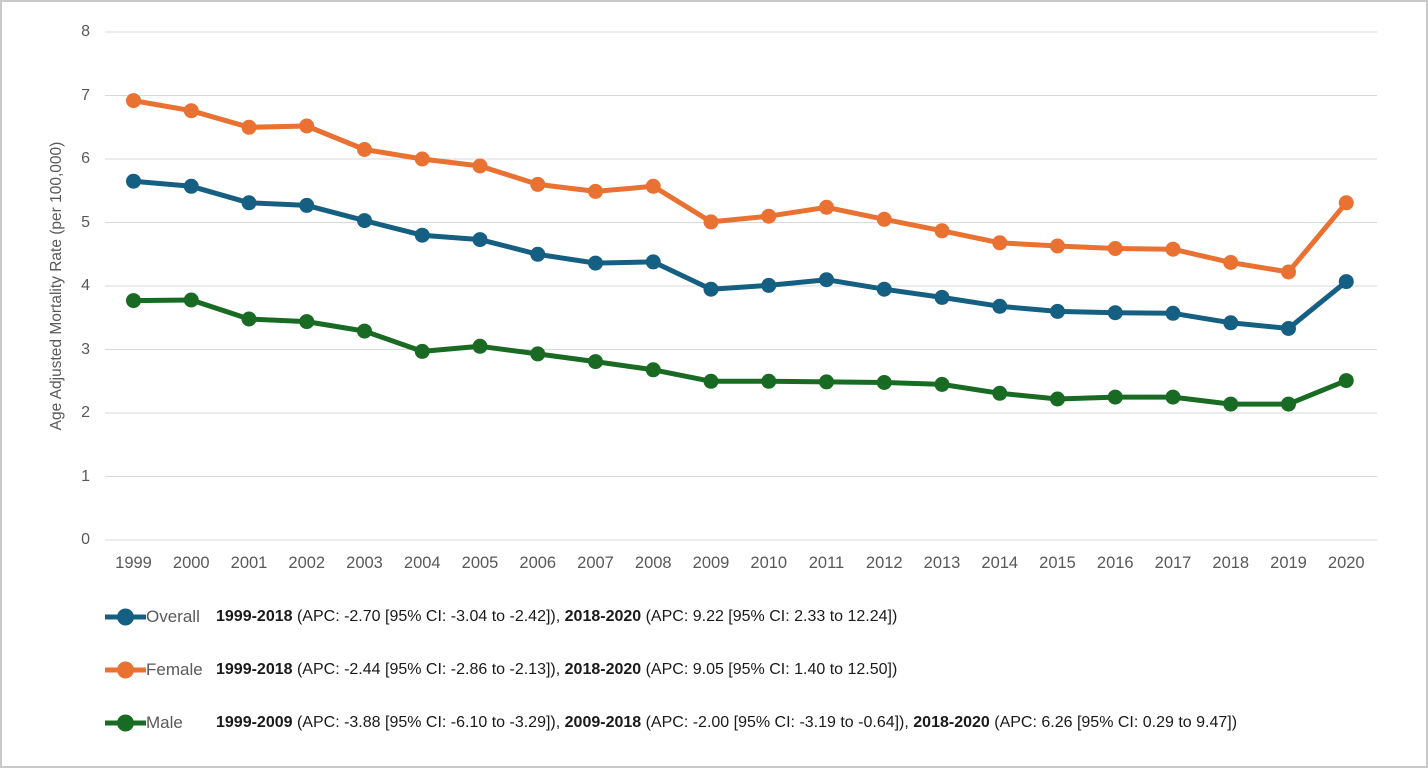 This screenshot has width=1428, height=768. I want to click on x-tick-label: 2003, so click(364, 563).